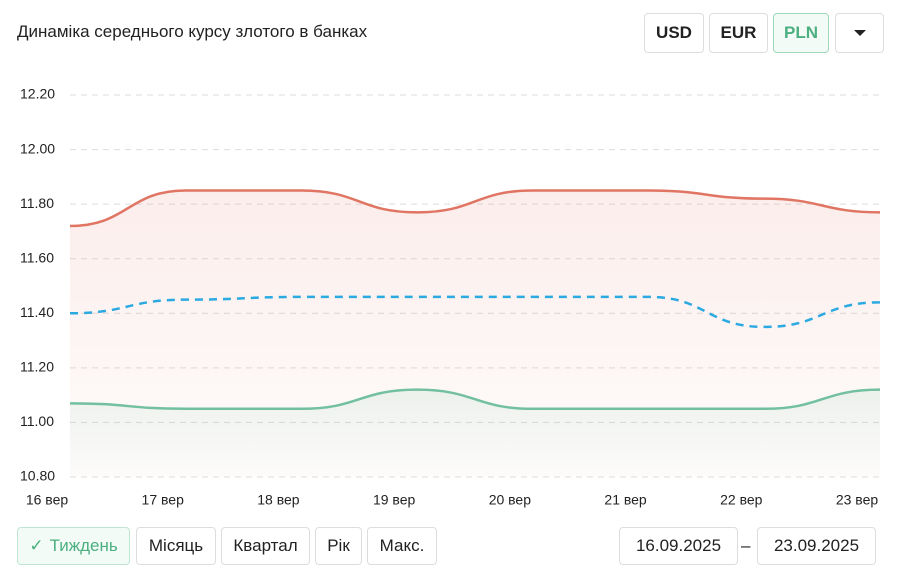  What do you see at coordinates (278, 500) in the screenshot?
I see `x-tick-label: 18 вер` at bounding box center [278, 500].